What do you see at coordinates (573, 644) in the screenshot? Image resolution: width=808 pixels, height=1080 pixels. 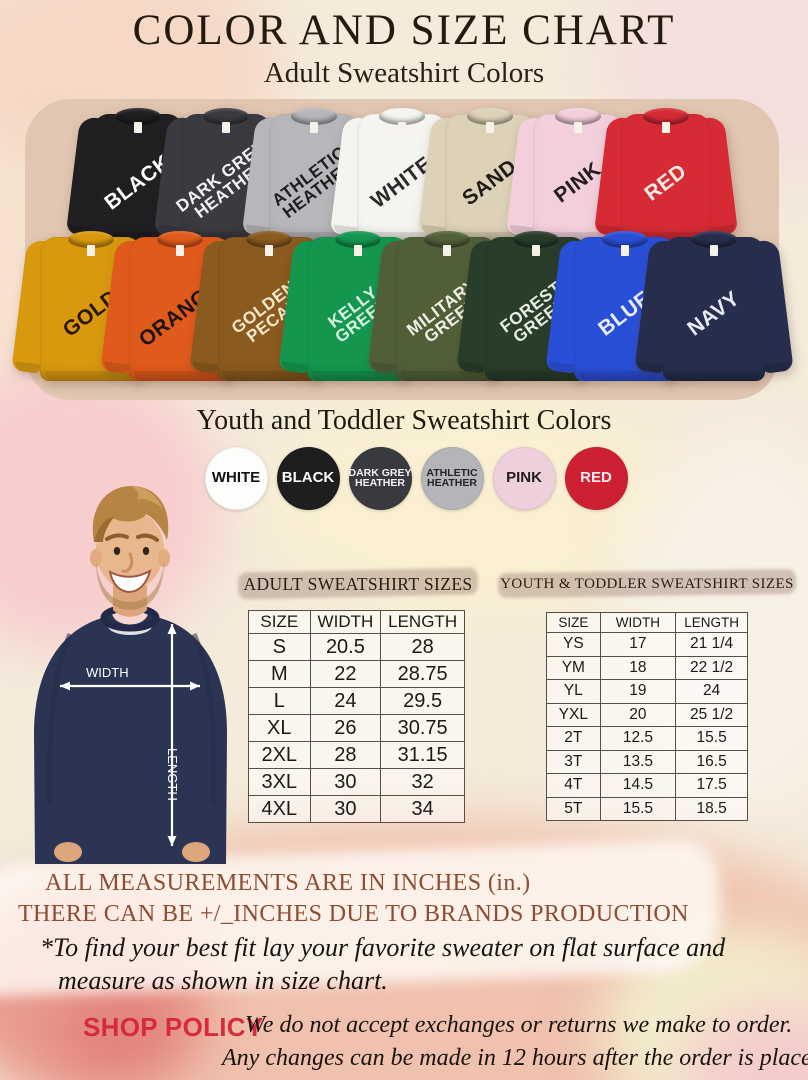 I see `table-cell: YS` at bounding box center [573, 644].